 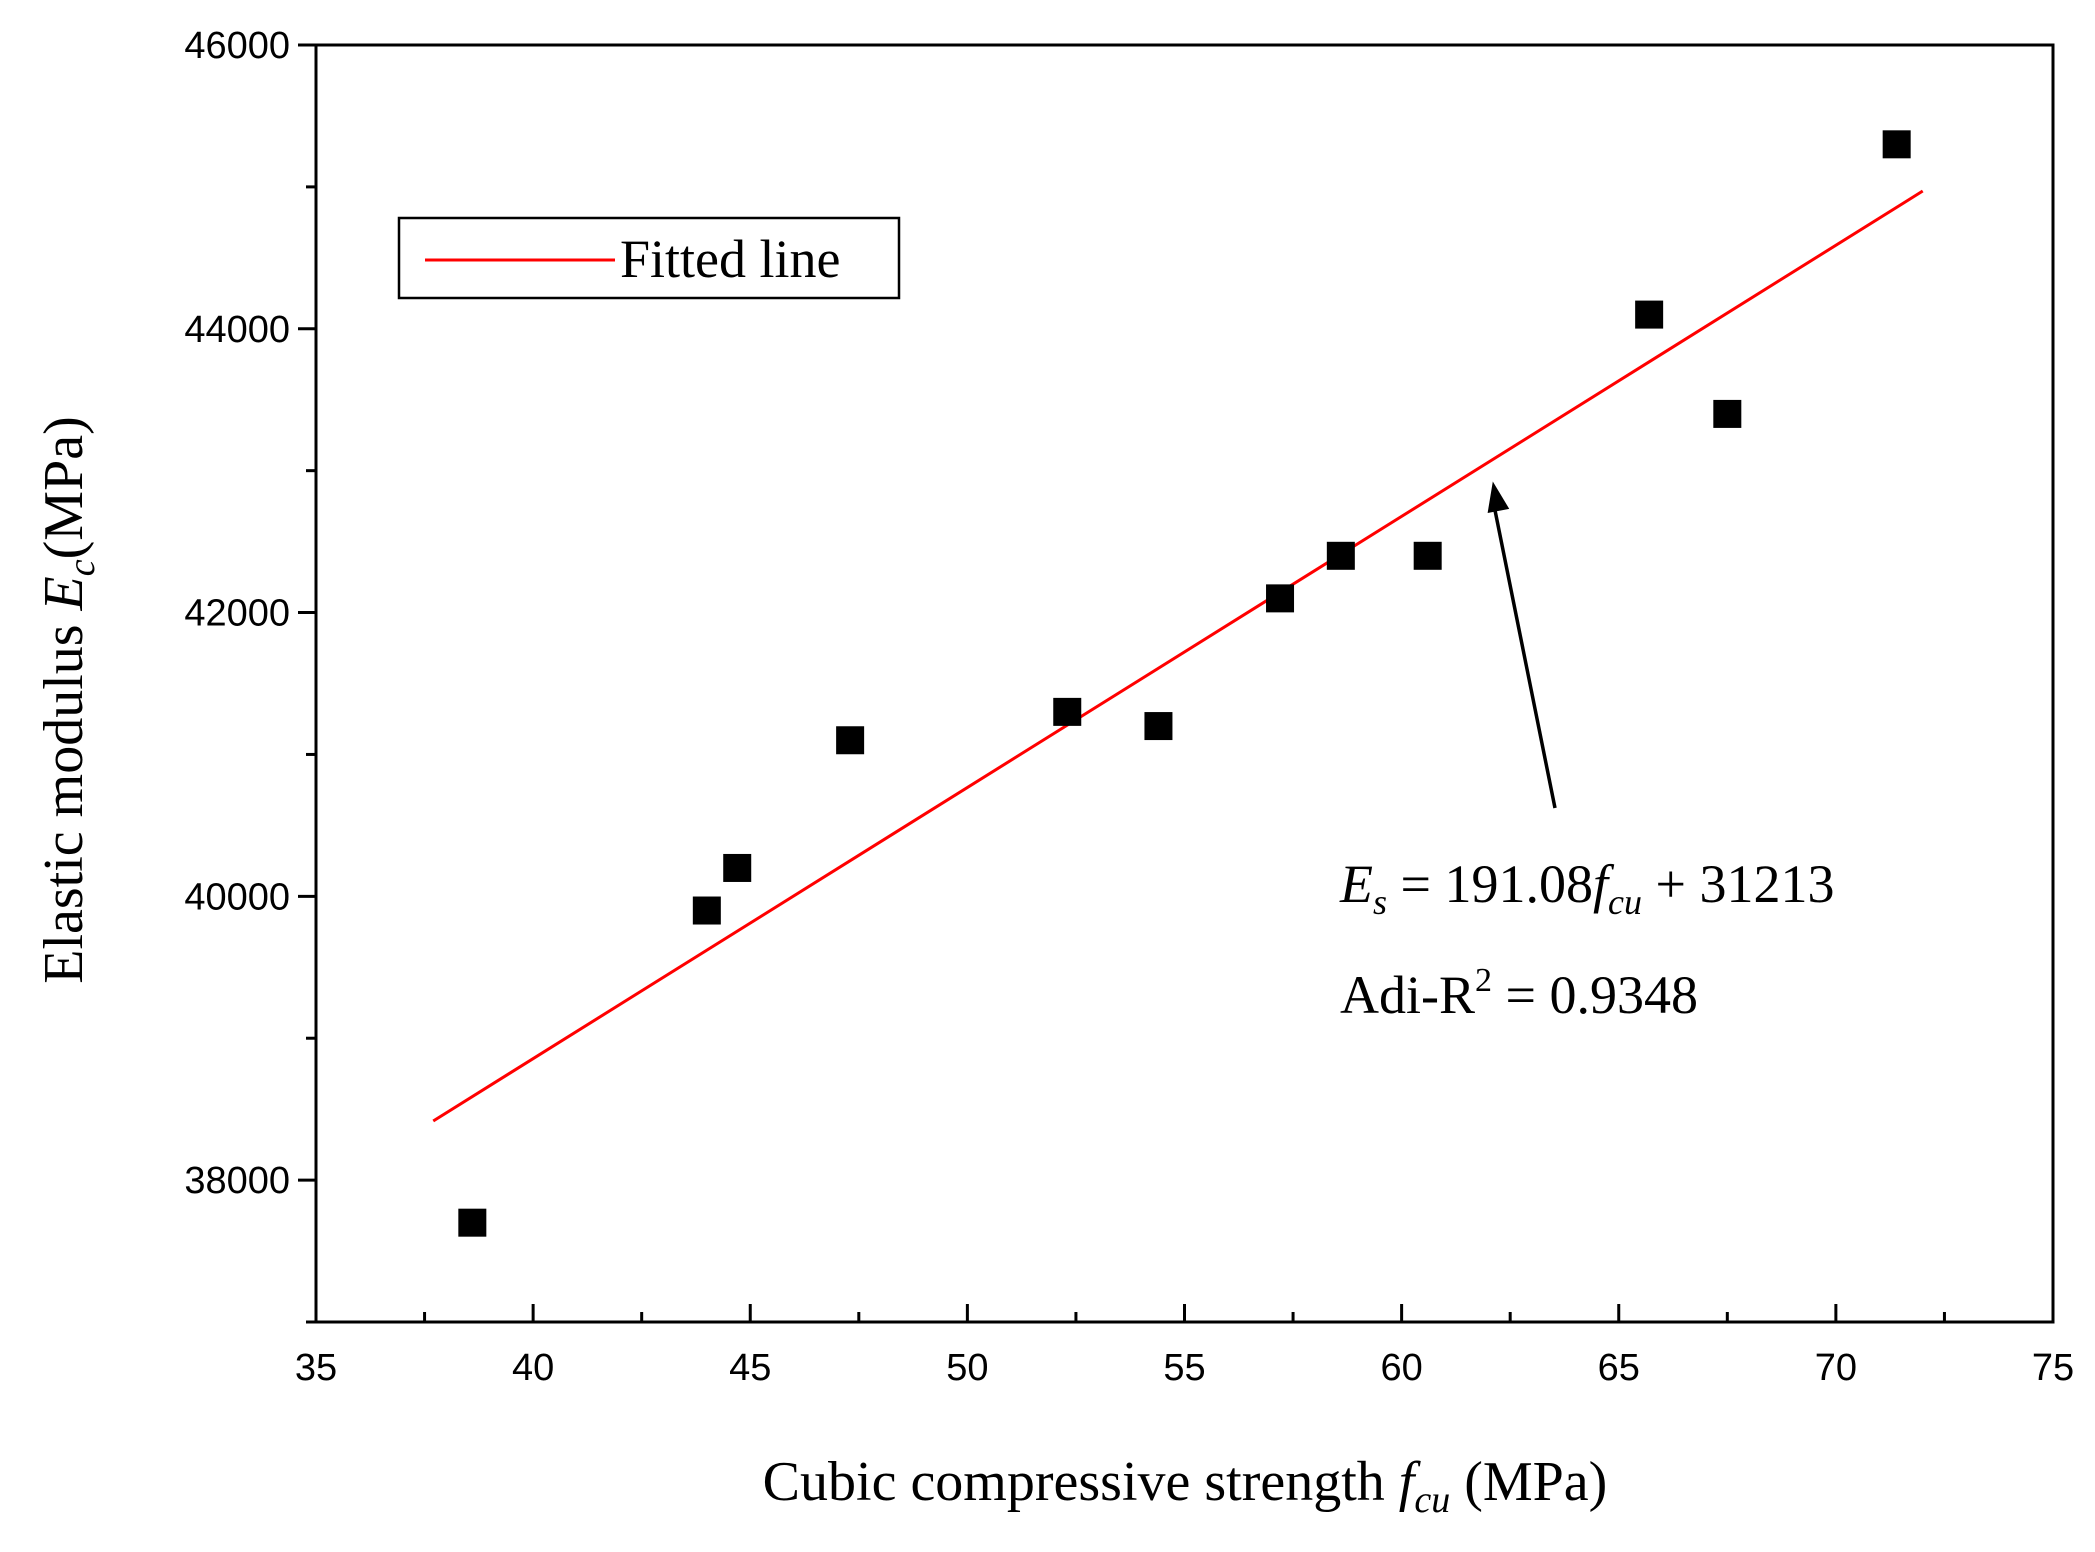 I want to click on x-axis-title: Cubic compressive strength fcu (MPa), so click(x=1185, y=1486).